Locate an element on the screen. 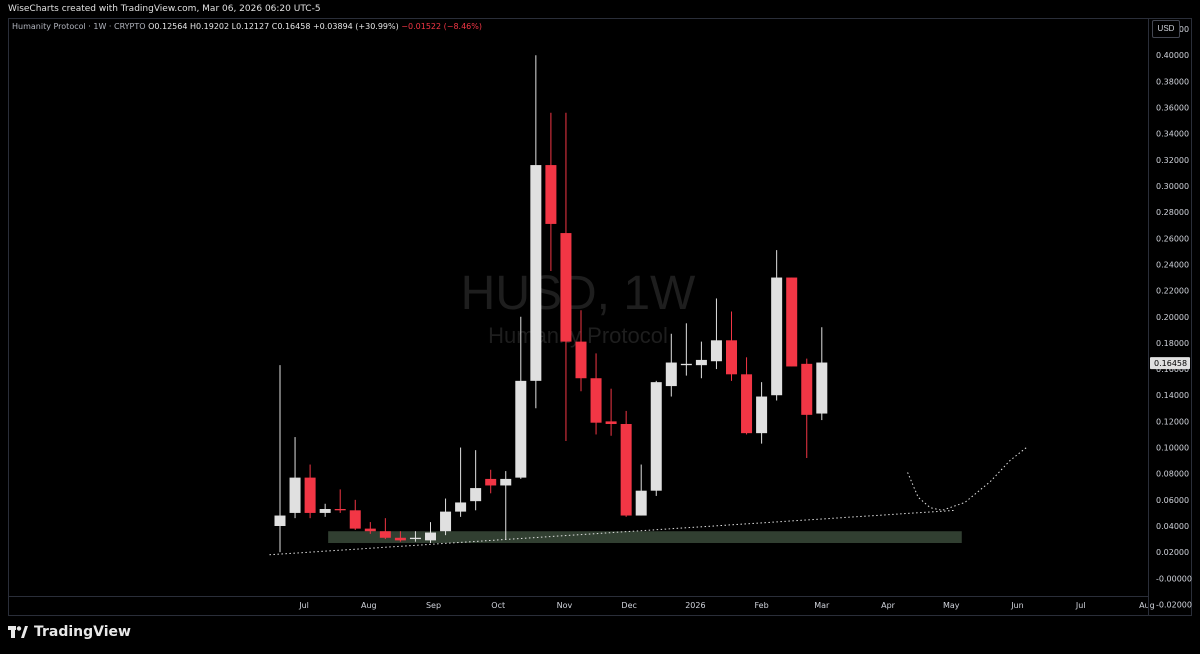 The image size is (1200, 654). tradingview-logo-icon is located at coordinates (18, 632).